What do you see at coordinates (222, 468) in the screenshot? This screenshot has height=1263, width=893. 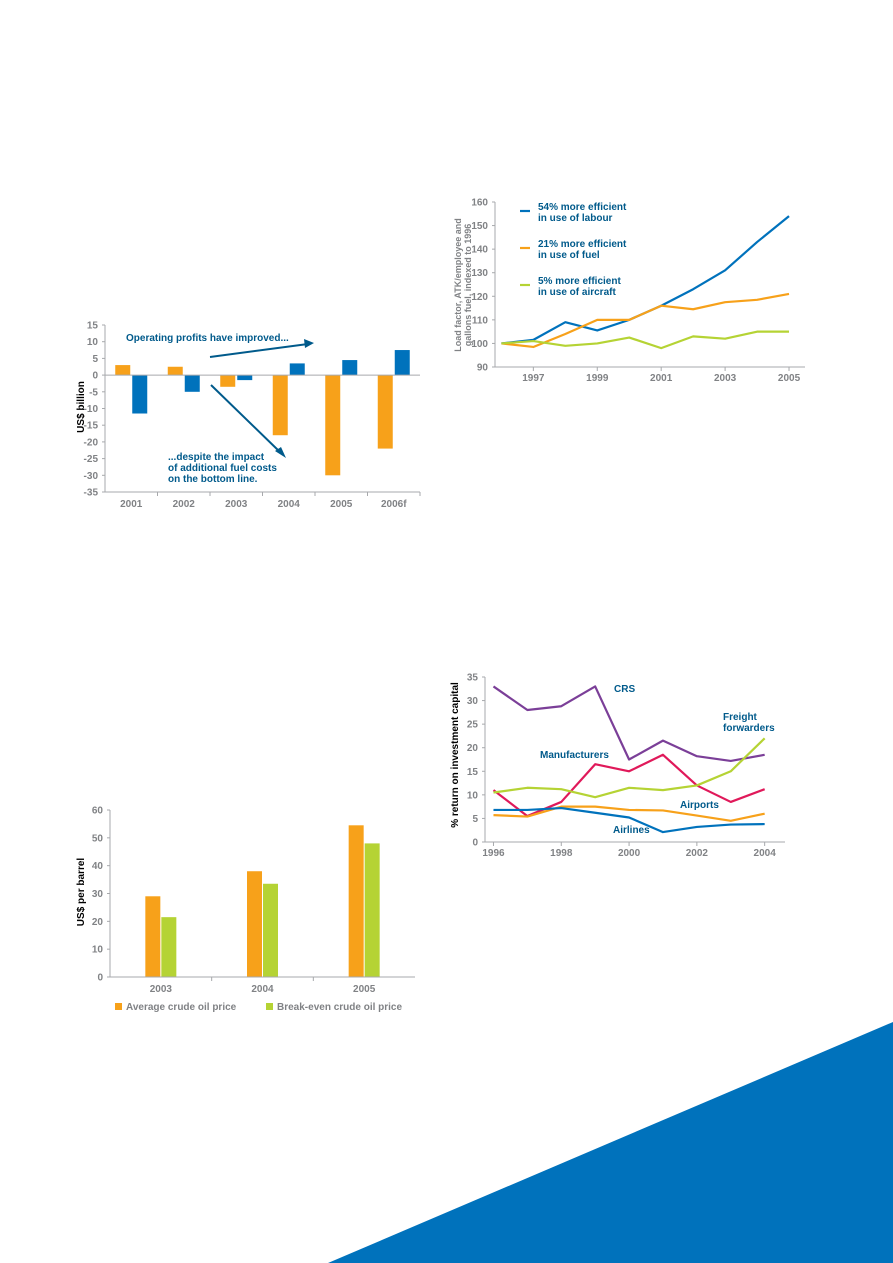 I see `annotation-fuel-costs: of additional fuel costs` at bounding box center [222, 468].